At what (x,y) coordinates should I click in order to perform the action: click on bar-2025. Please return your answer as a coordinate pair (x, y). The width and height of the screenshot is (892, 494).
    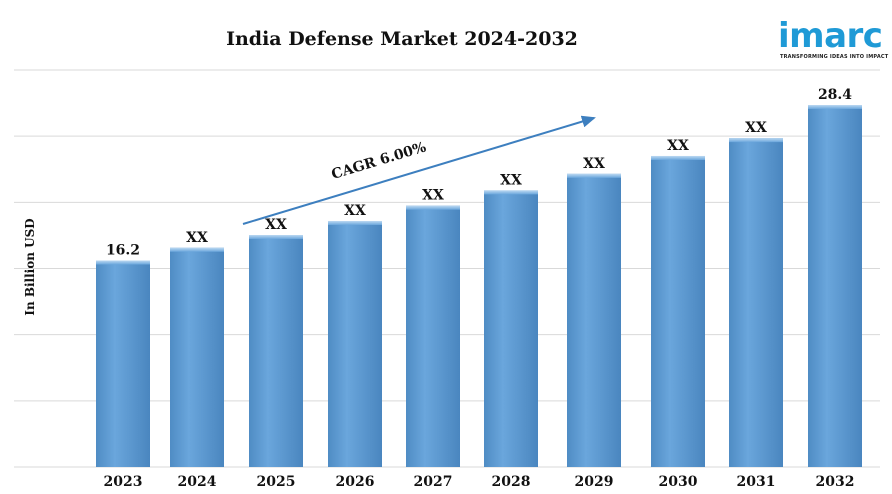
    Looking at the image, I should click on (276, 351).